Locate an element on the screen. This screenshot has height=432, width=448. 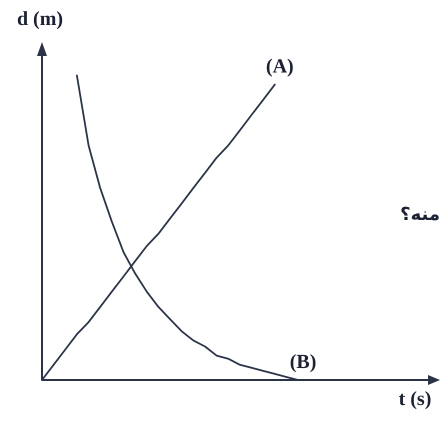
series-label: (B) is located at coordinates (303, 362).